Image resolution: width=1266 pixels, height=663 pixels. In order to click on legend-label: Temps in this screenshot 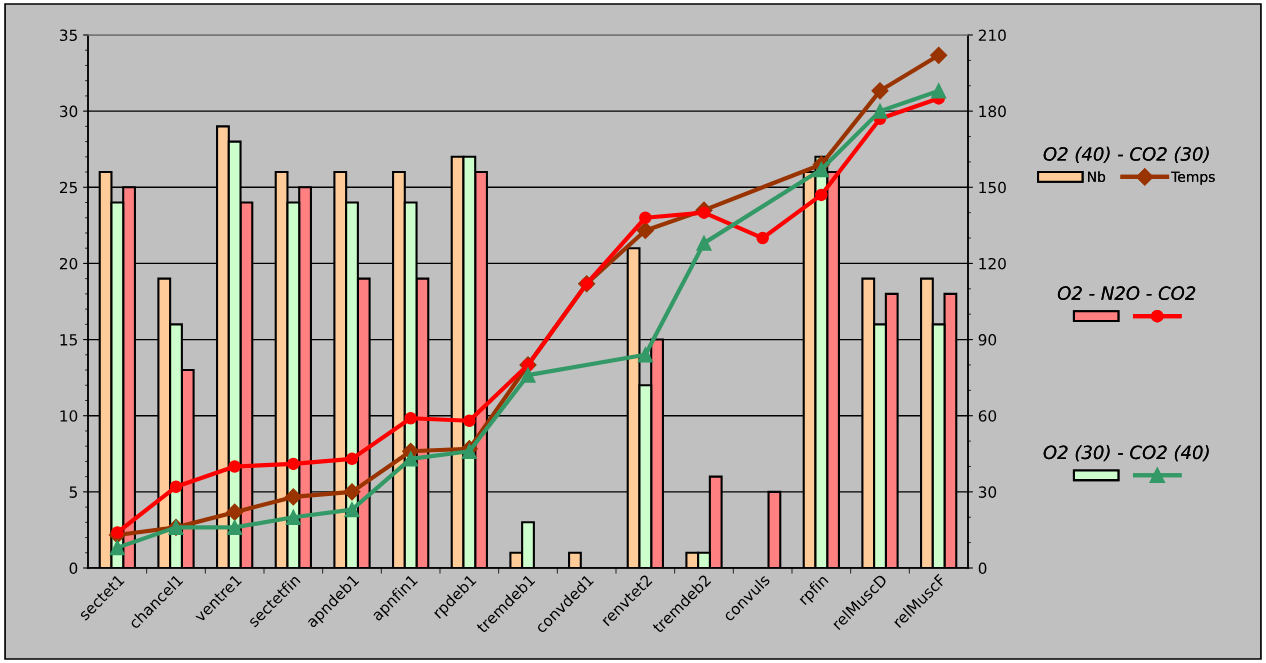, I will do `click(1193, 178)`.